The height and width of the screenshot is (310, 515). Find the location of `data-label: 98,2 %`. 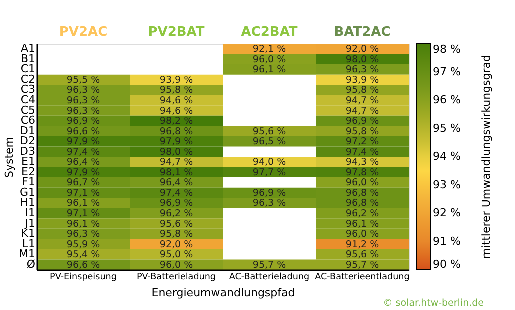

data-label: 98,2 % is located at coordinates (177, 122).